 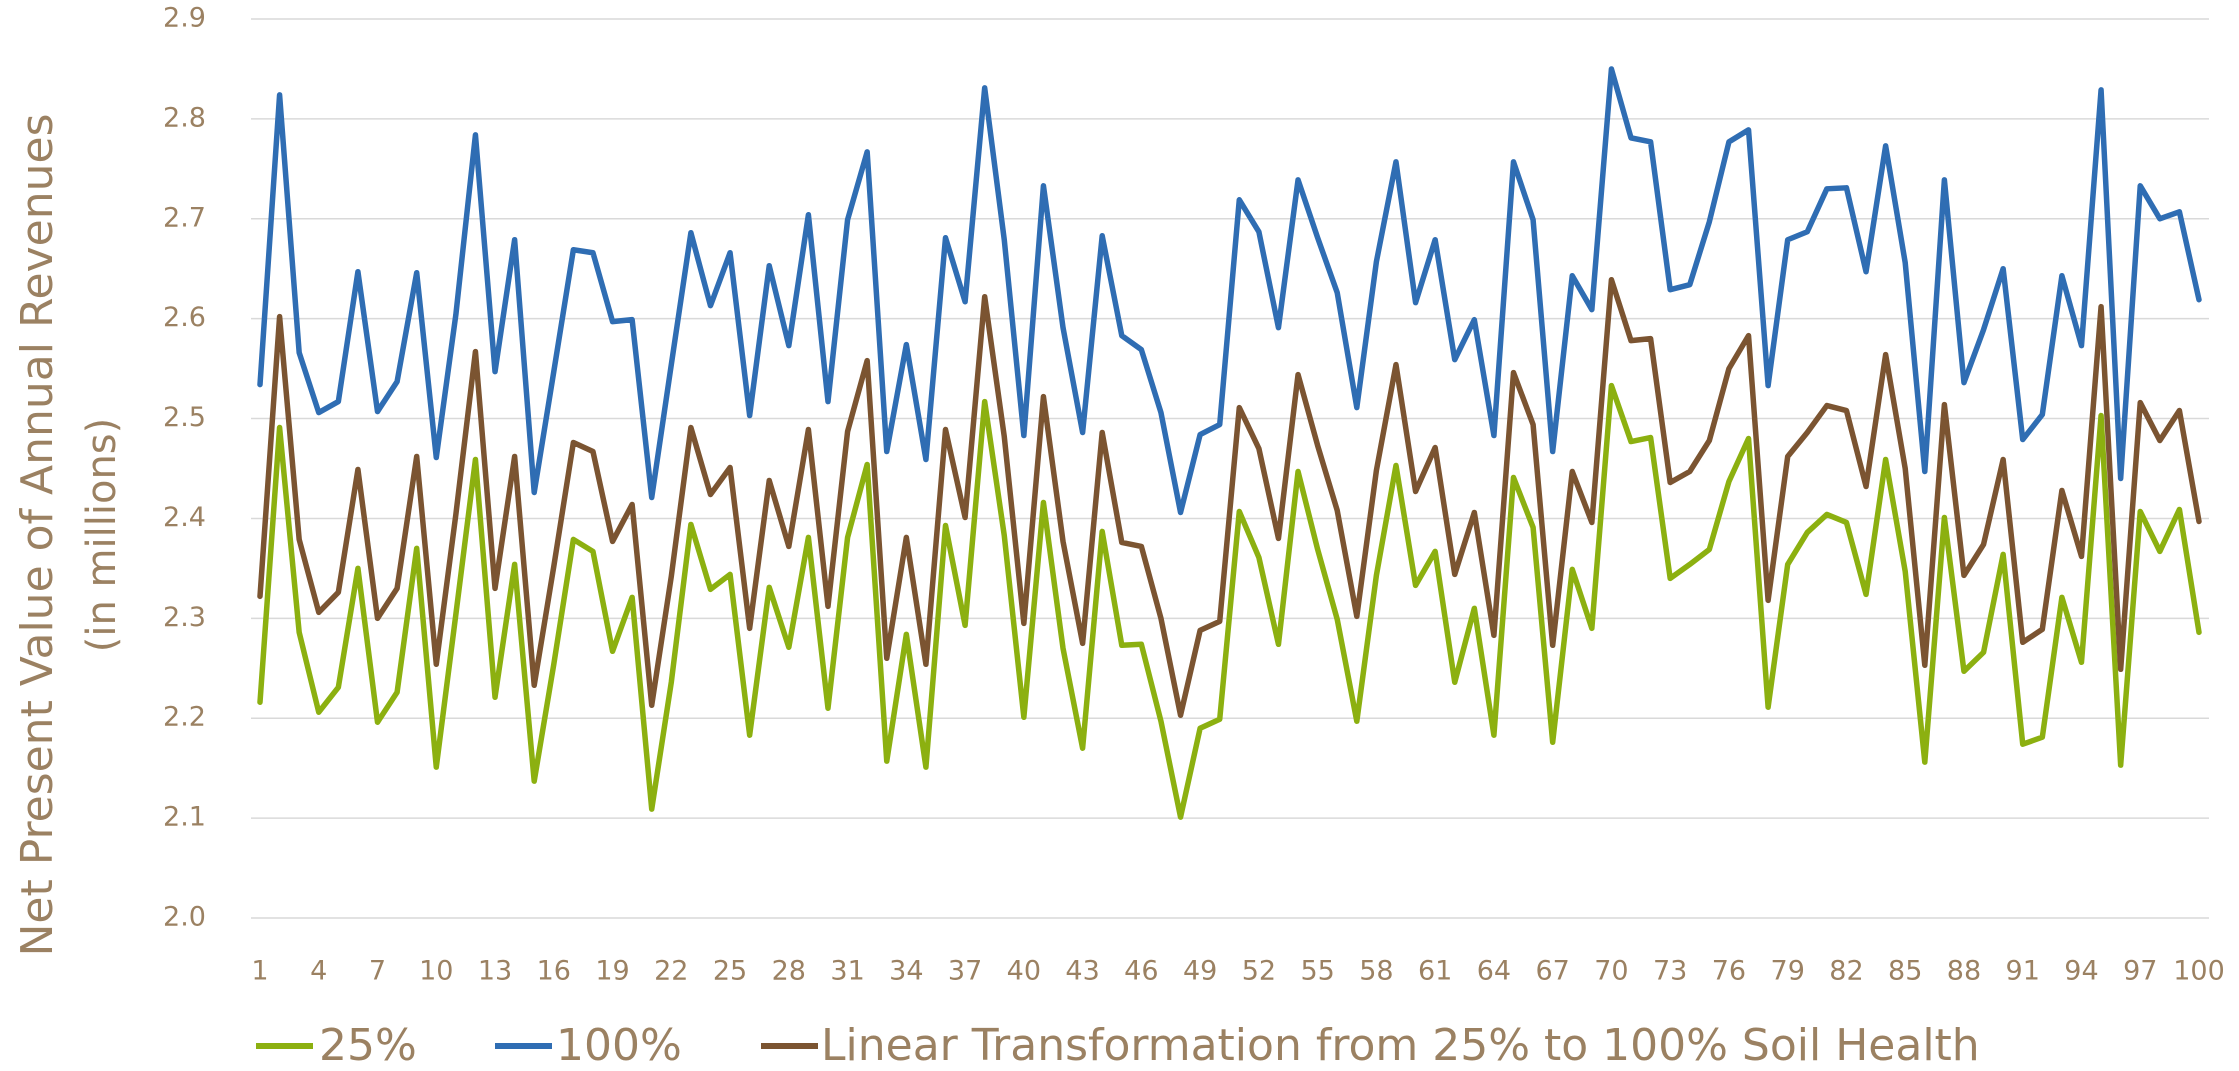 I want to click on x-tick-label: 82, so click(x=1846, y=971).